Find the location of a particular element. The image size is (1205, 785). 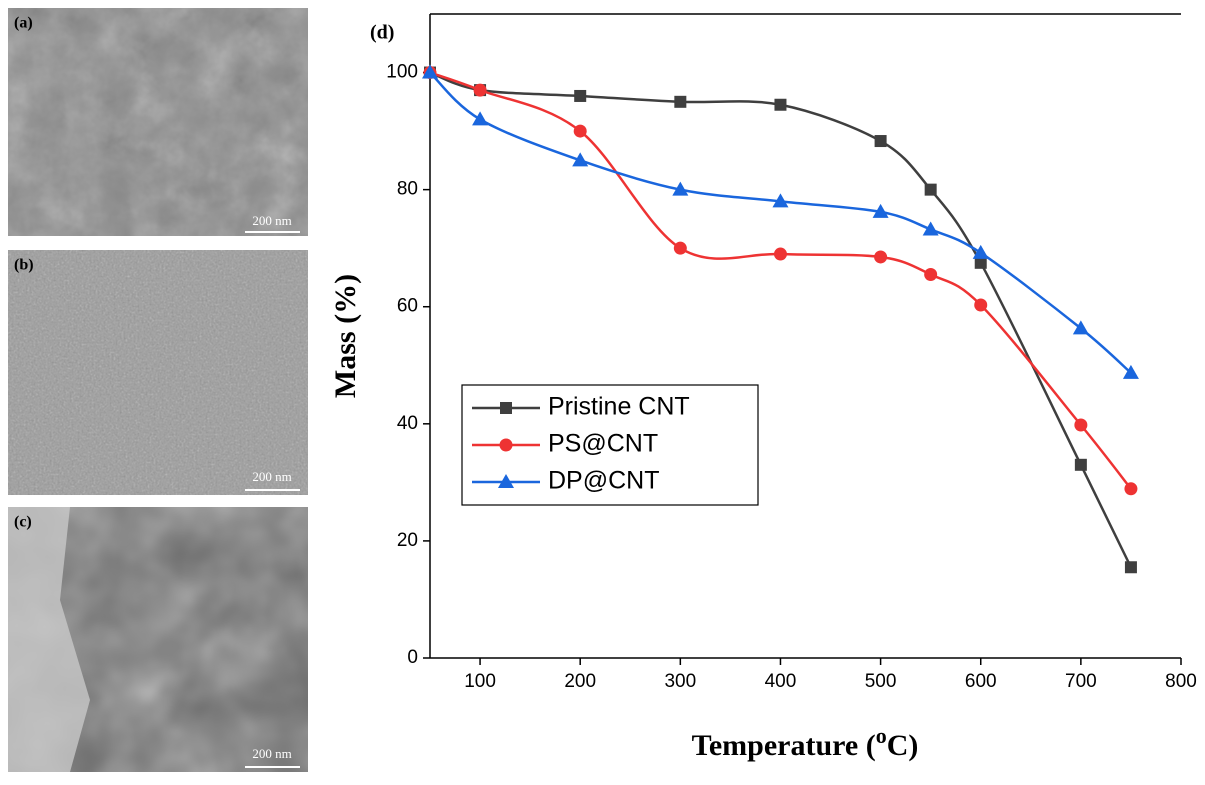

x-tick-label: 100 is located at coordinates (480, 681).